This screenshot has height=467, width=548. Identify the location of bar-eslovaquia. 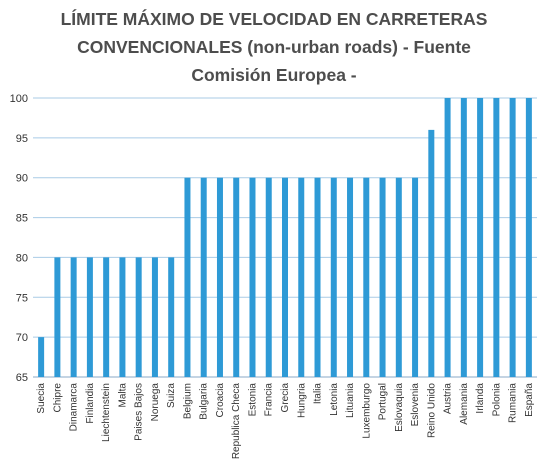
(398, 277).